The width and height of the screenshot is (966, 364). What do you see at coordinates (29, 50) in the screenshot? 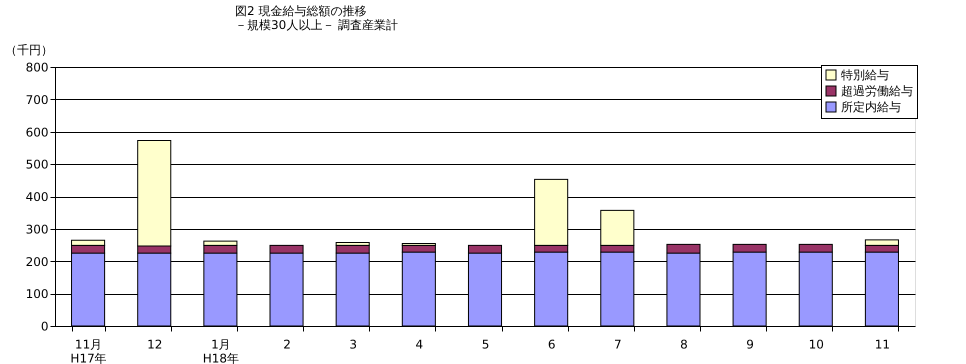
I see `y-axis-title: （千円）` at bounding box center [29, 50].